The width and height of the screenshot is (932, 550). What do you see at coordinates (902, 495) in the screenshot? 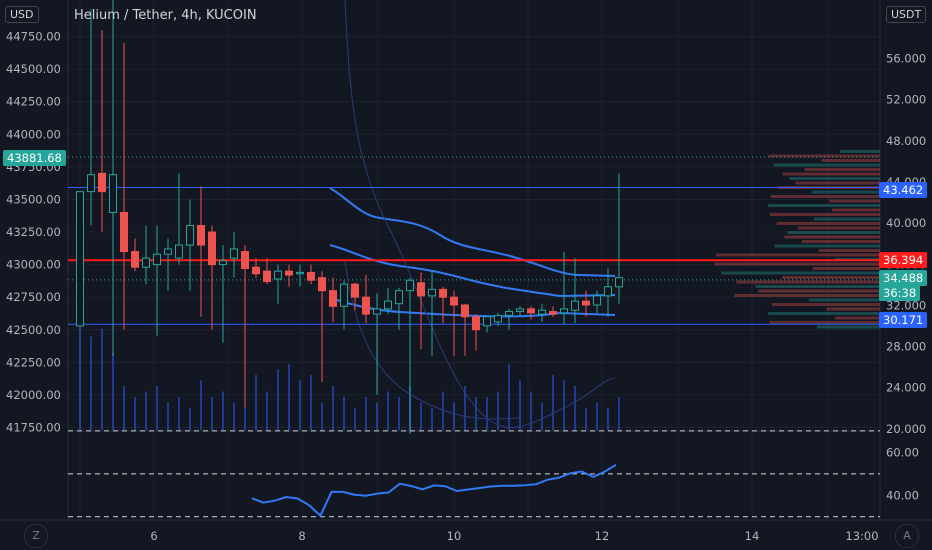
I see `oscillator-axis-tick: 40.00` at bounding box center [902, 495].